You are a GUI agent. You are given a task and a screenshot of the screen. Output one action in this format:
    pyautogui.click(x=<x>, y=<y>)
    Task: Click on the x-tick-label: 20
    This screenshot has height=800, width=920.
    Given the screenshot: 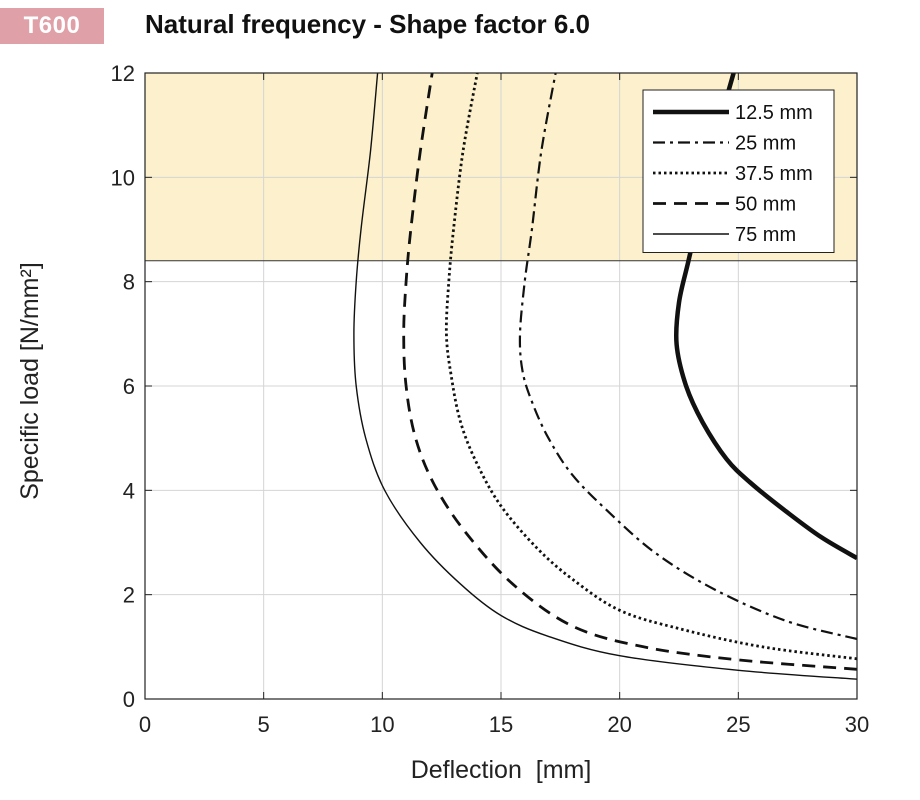 What is the action you would take?
    pyautogui.click(x=619, y=724)
    